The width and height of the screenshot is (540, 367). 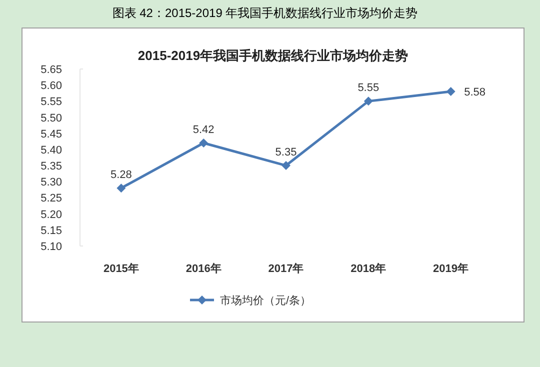 I want to click on legend-label: 市场均价（元/条）, so click(x=266, y=300).